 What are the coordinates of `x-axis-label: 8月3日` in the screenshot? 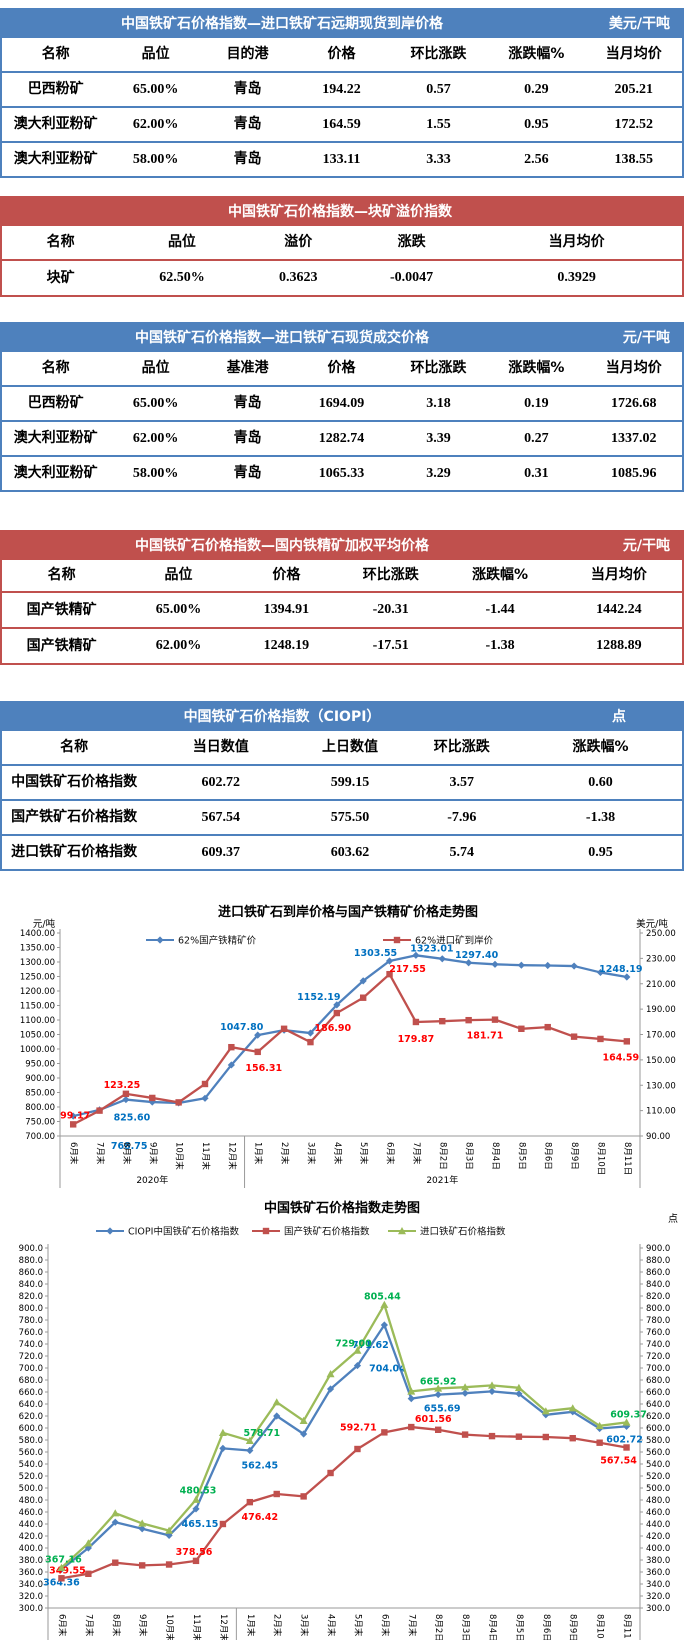 It's located at (465, 1627).